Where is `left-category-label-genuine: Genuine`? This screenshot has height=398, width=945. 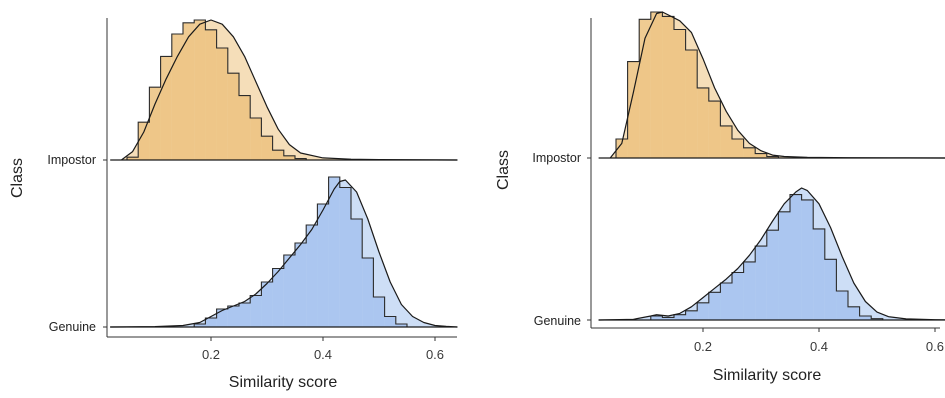 left-category-label-genuine: Genuine is located at coordinates (72, 327).